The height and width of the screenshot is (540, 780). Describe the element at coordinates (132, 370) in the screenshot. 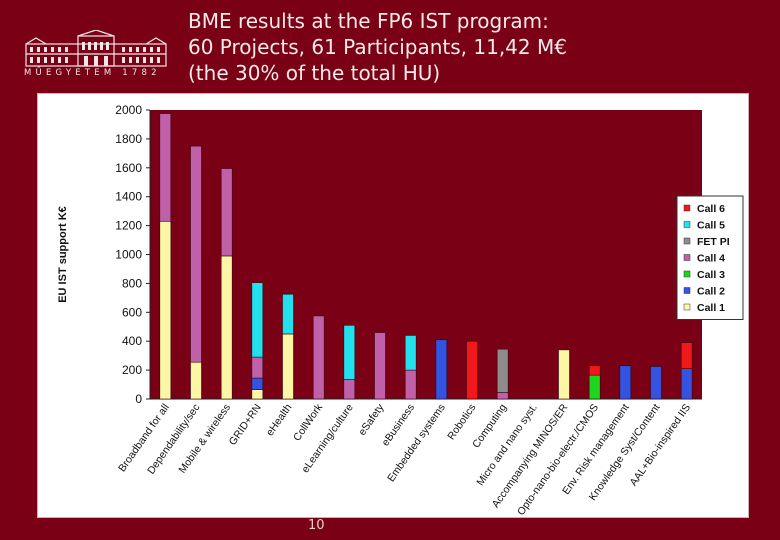

I see `y-tick-label: 200` at that location.